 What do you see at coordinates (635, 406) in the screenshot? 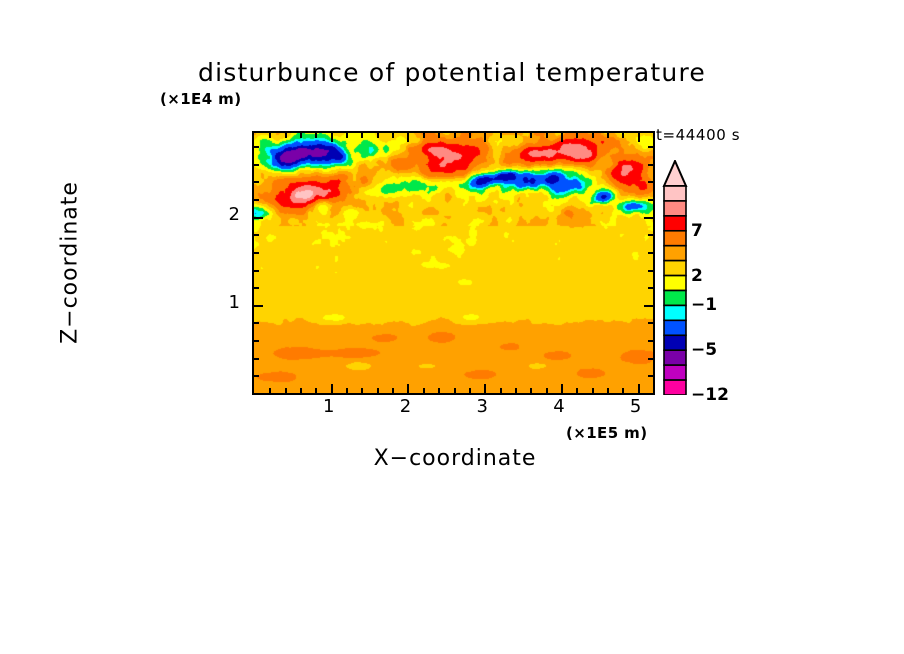
I see `x-tick-label: 5` at bounding box center [635, 406].